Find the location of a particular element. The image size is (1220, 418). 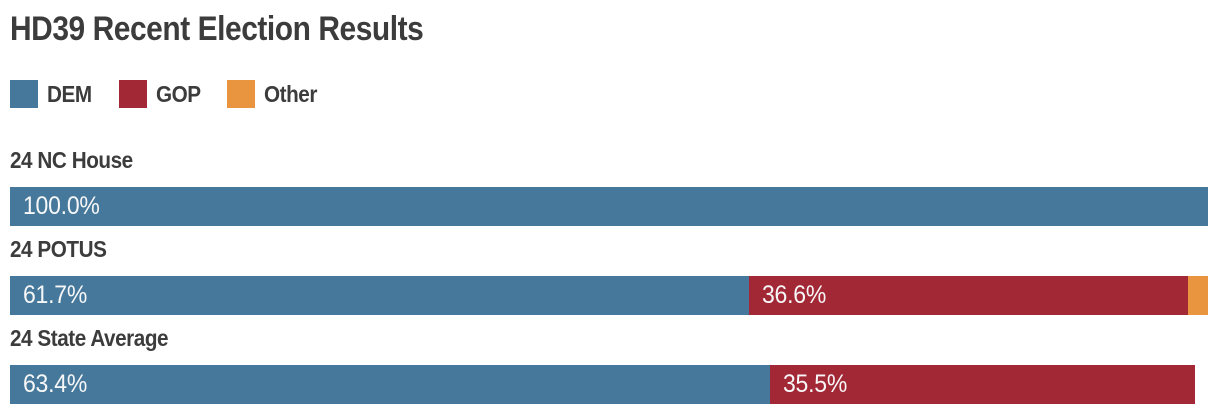

chart-legend: DEM GOP Other is located at coordinates (609, 94).